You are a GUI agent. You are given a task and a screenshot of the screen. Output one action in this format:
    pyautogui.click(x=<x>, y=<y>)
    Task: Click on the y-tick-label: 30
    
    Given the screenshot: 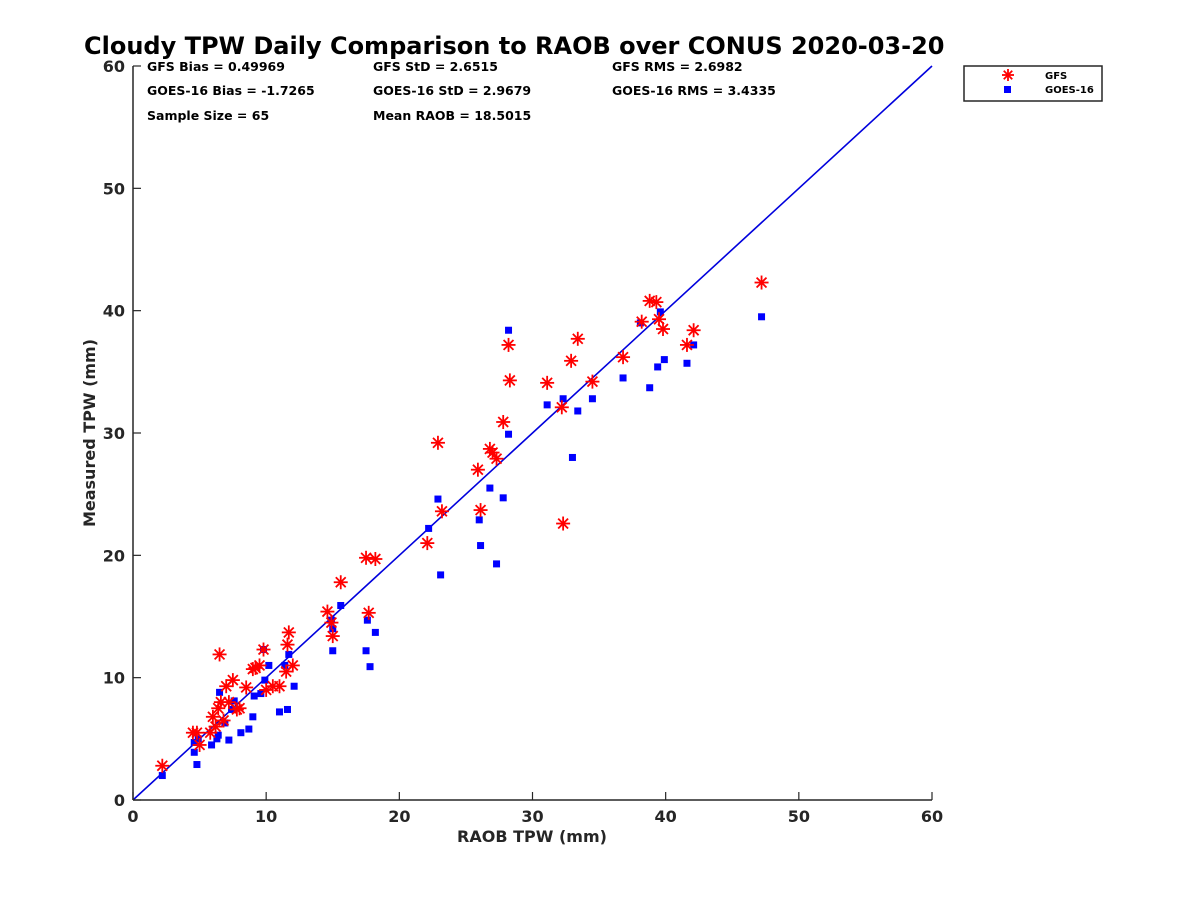 What is the action you would take?
    pyautogui.click(x=114, y=433)
    